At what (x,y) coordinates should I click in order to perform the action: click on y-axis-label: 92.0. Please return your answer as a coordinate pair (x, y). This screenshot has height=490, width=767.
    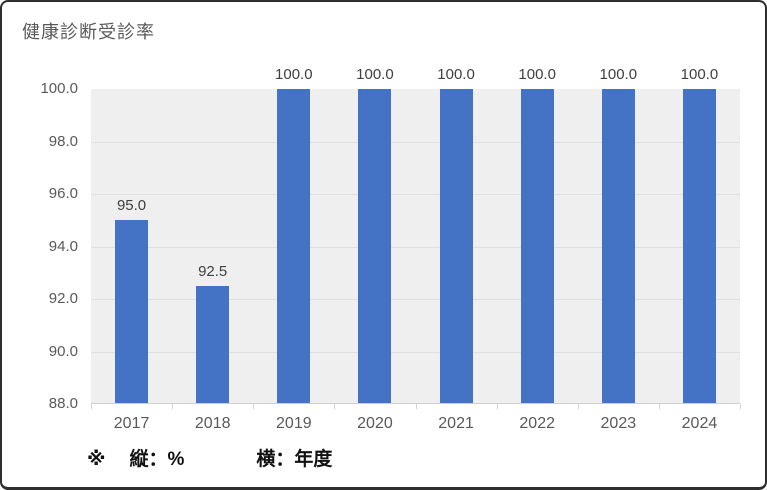
    Looking at the image, I should click on (63, 298).